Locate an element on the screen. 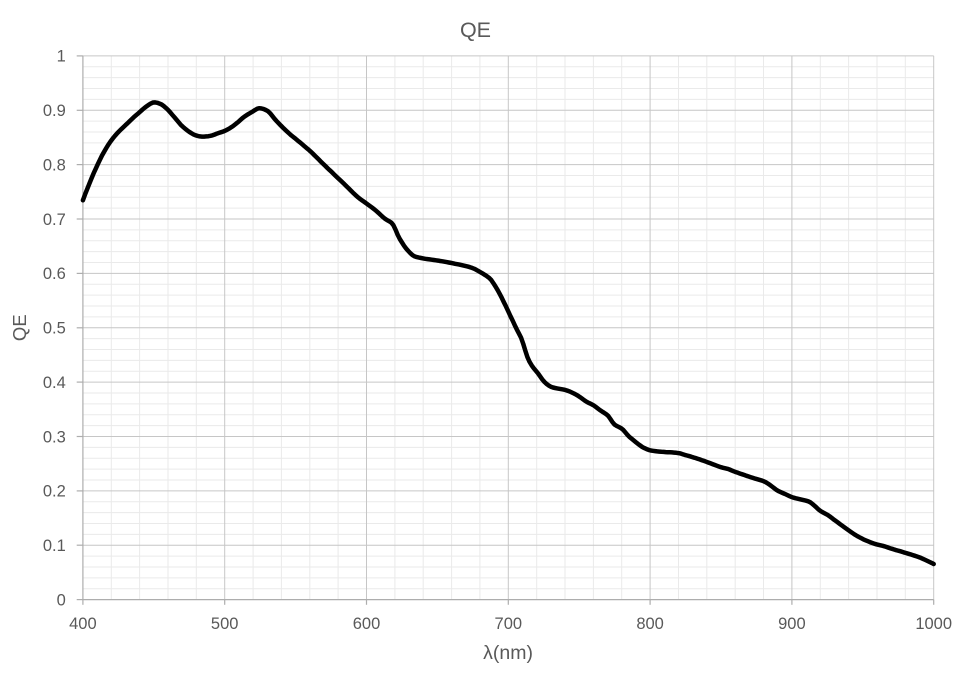  svg-text: 0.4 is located at coordinates (54, 383).